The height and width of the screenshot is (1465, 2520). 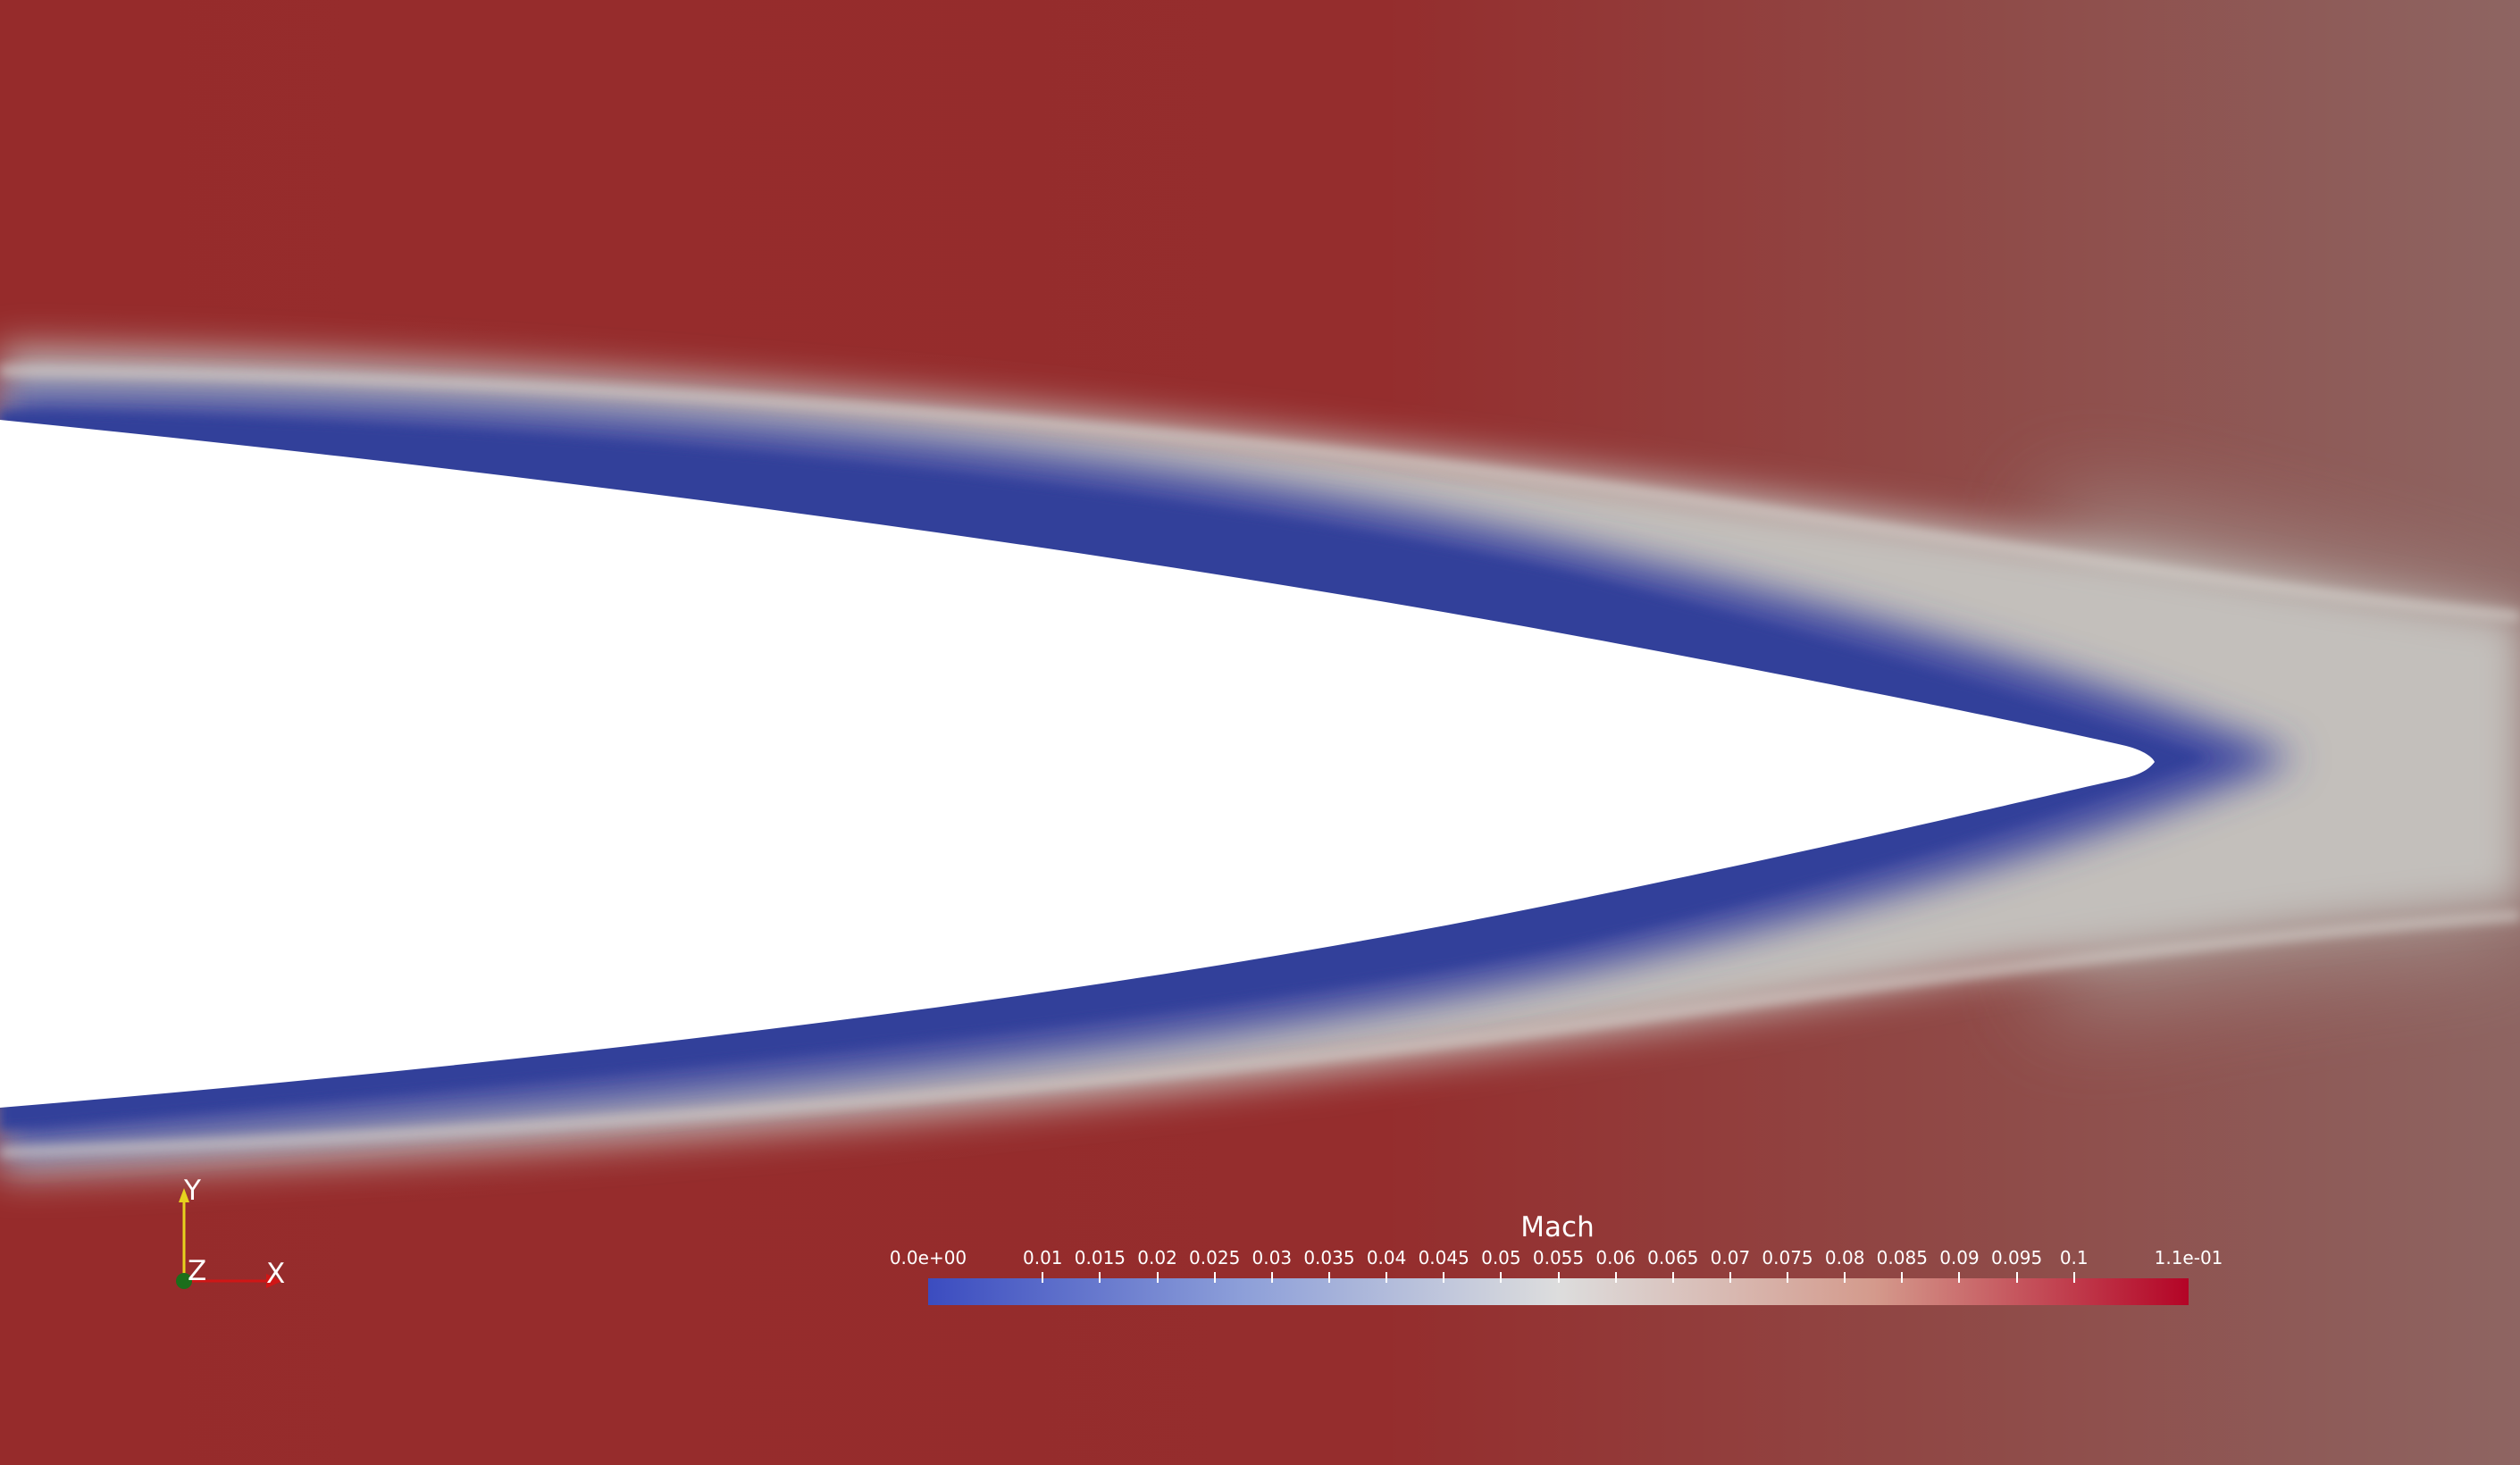 What do you see at coordinates (1386, 1257) in the screenshot?
I see `colorbar-tick-label: 0.04` at bounding box center [1386, 1257].